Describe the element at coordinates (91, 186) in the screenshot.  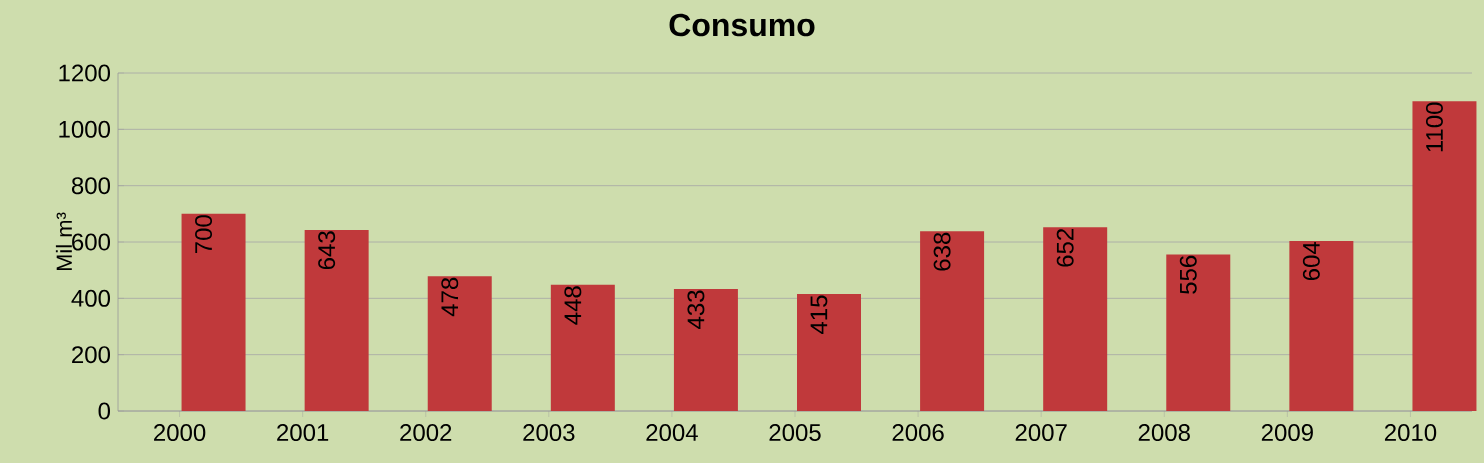
I see `y-tick-label: 800` at that location.